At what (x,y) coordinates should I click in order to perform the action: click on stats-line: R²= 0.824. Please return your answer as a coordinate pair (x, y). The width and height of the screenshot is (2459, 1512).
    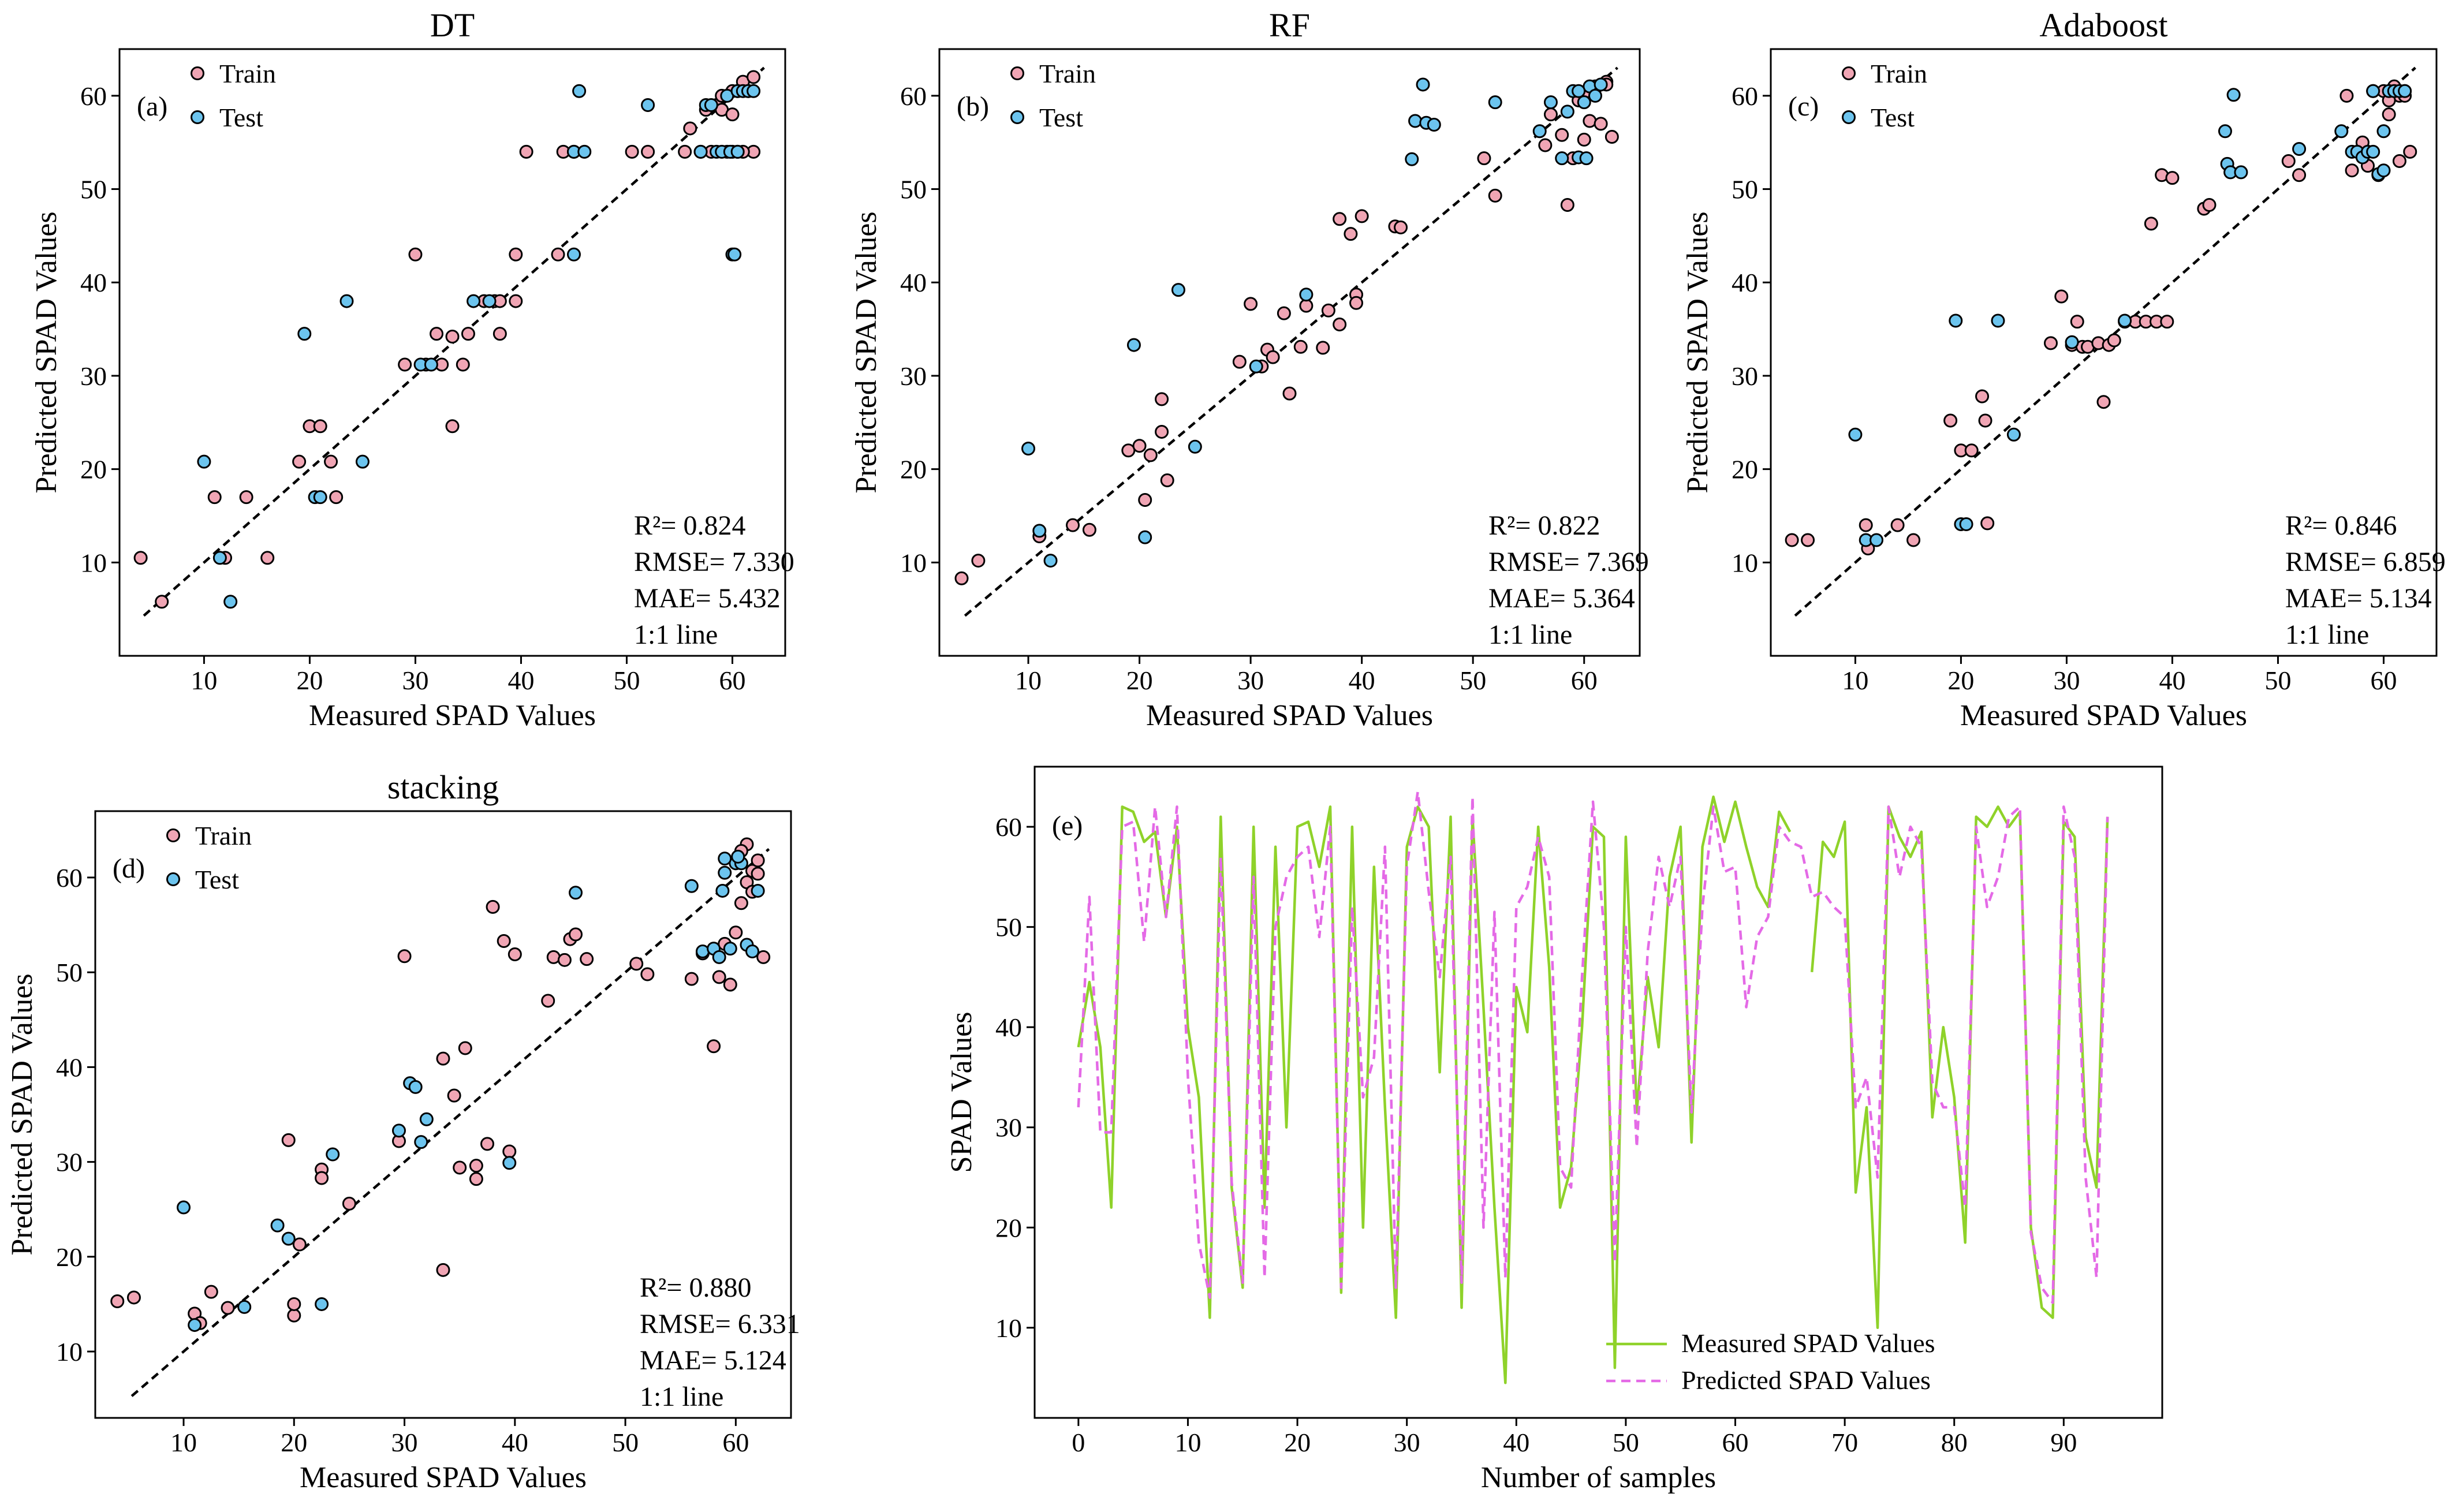
    Looking at the image, I should click on (690, 525).